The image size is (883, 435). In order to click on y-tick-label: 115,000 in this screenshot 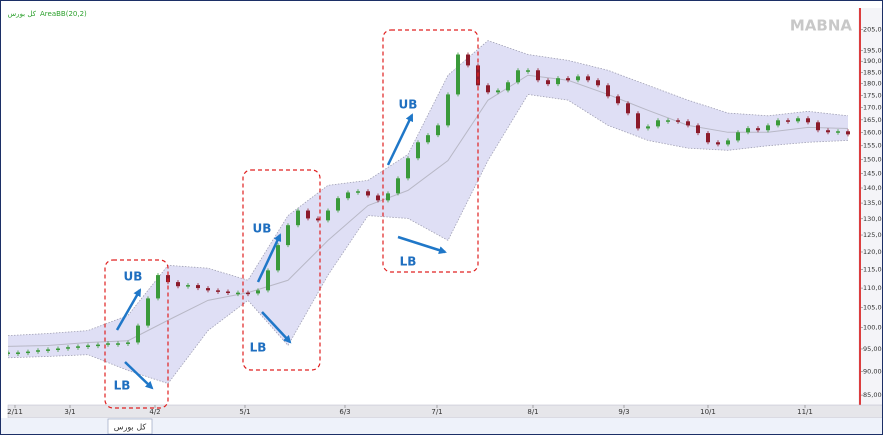, I will do `click(873, 270)`.